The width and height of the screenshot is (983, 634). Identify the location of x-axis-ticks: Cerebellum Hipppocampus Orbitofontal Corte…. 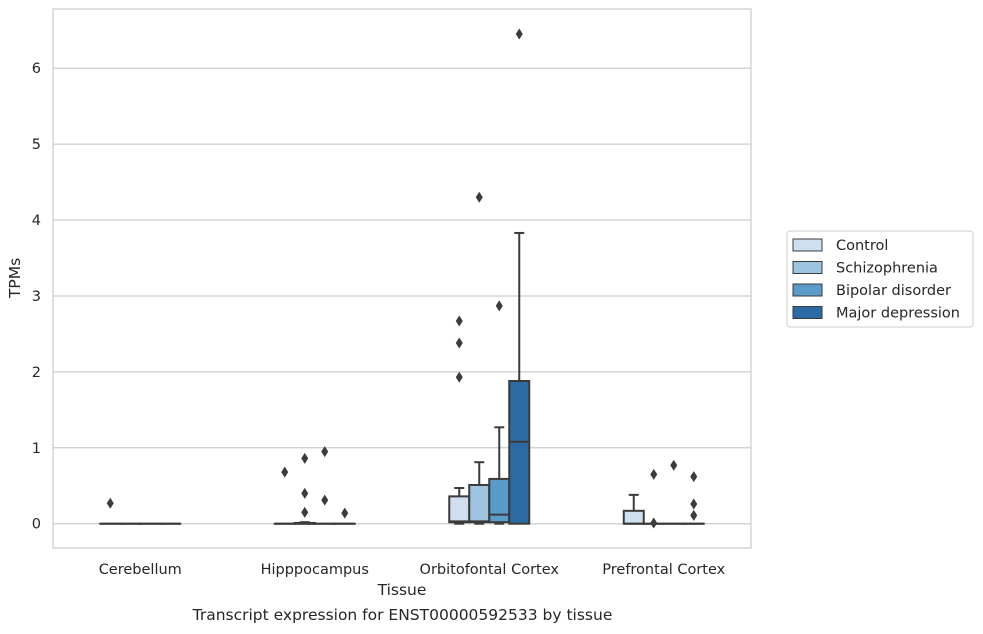
(412, 570).